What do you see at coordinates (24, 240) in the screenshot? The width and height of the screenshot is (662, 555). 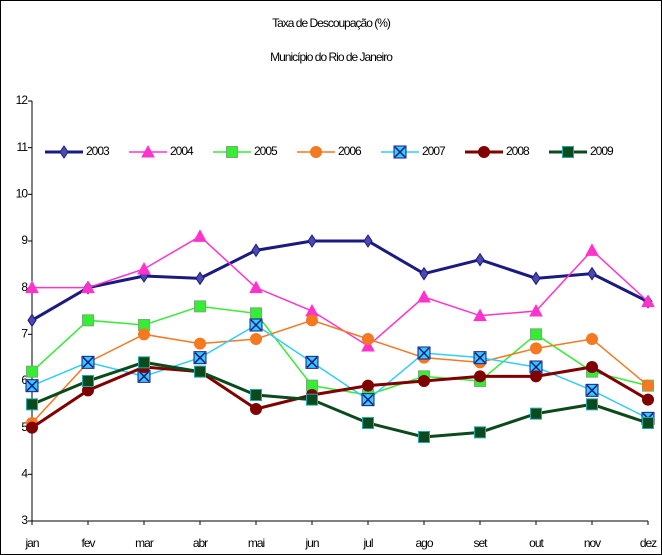 I see `y-tick-label: 9` at bounding box center [24, 240].